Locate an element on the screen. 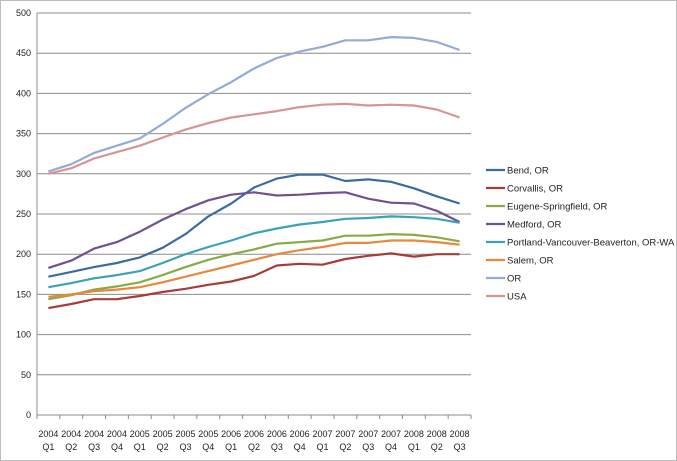  y-tick-label: 250 is located at coordinates (23, 214).